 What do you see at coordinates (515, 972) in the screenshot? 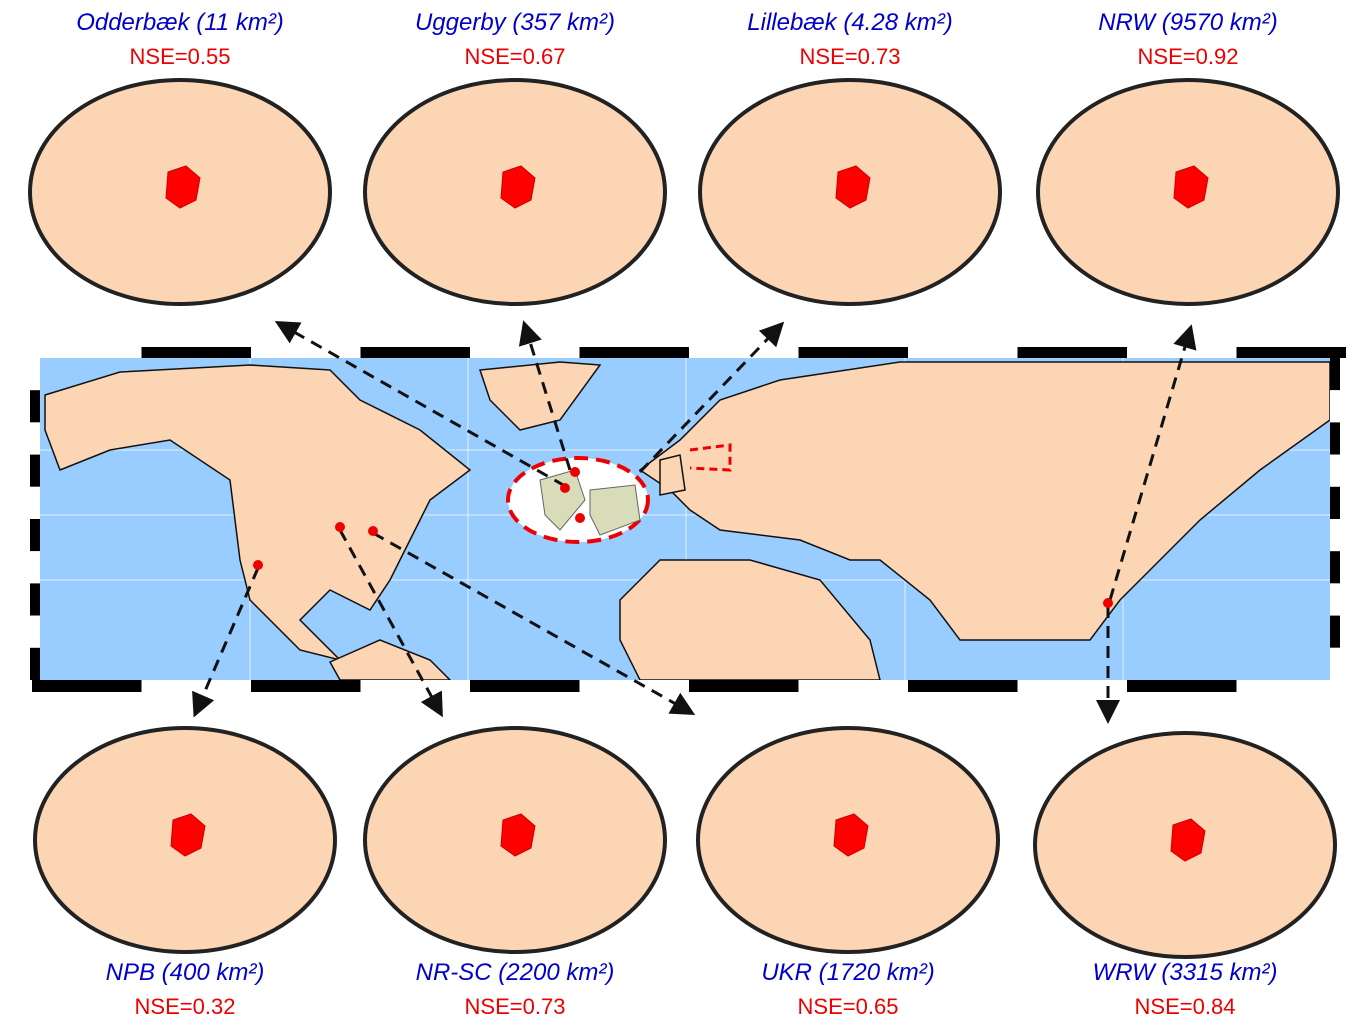
I see `panel-label: NR-SC (2200 km²)` at bounding box center [515, 972].